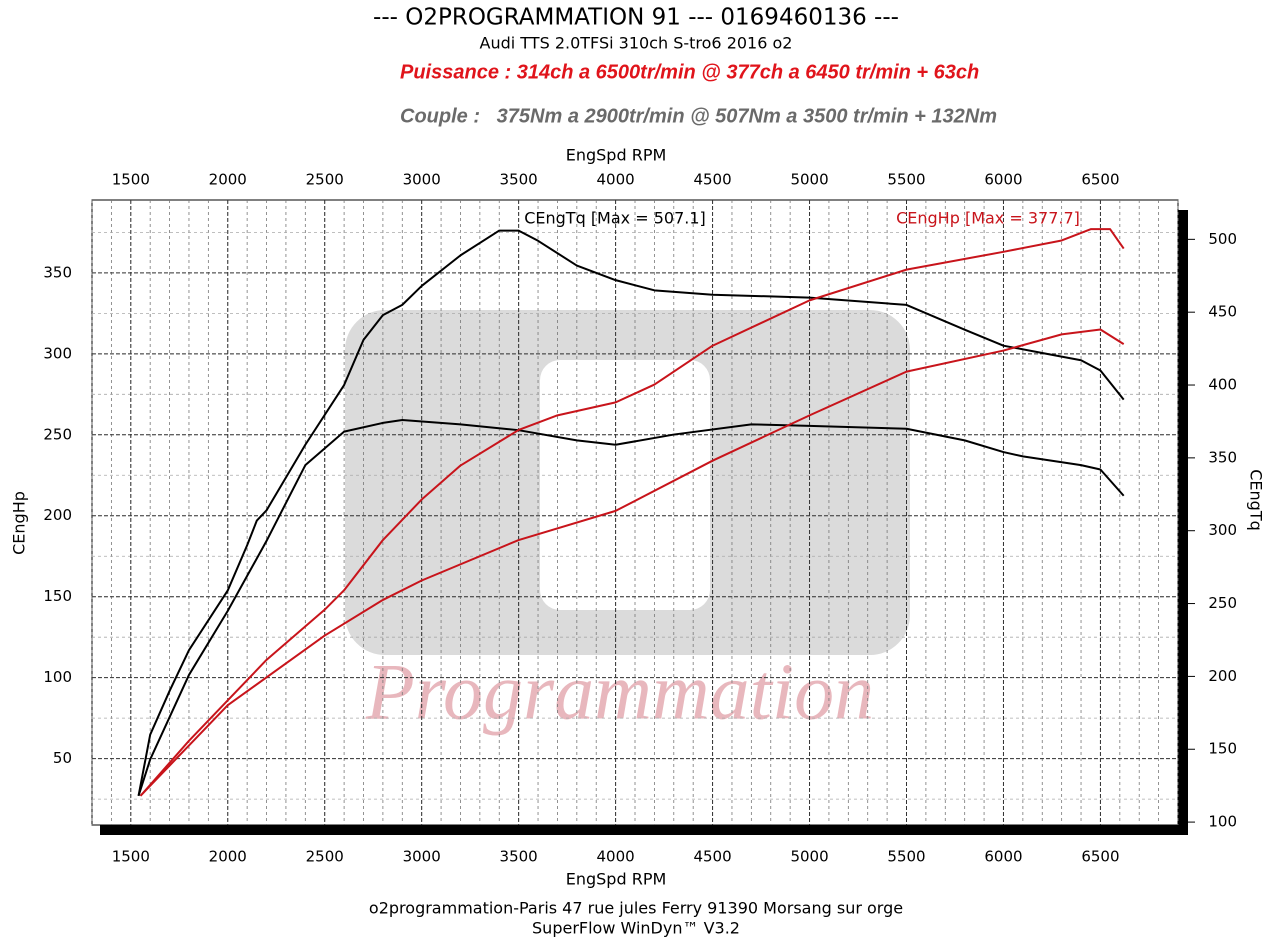 The height and width of the screenshot is (939, 1272). What do you see at coordinates (1222, 312) in the screenshot?
I see `y2-tick-label: 450` at bounding box center [1222, 312].